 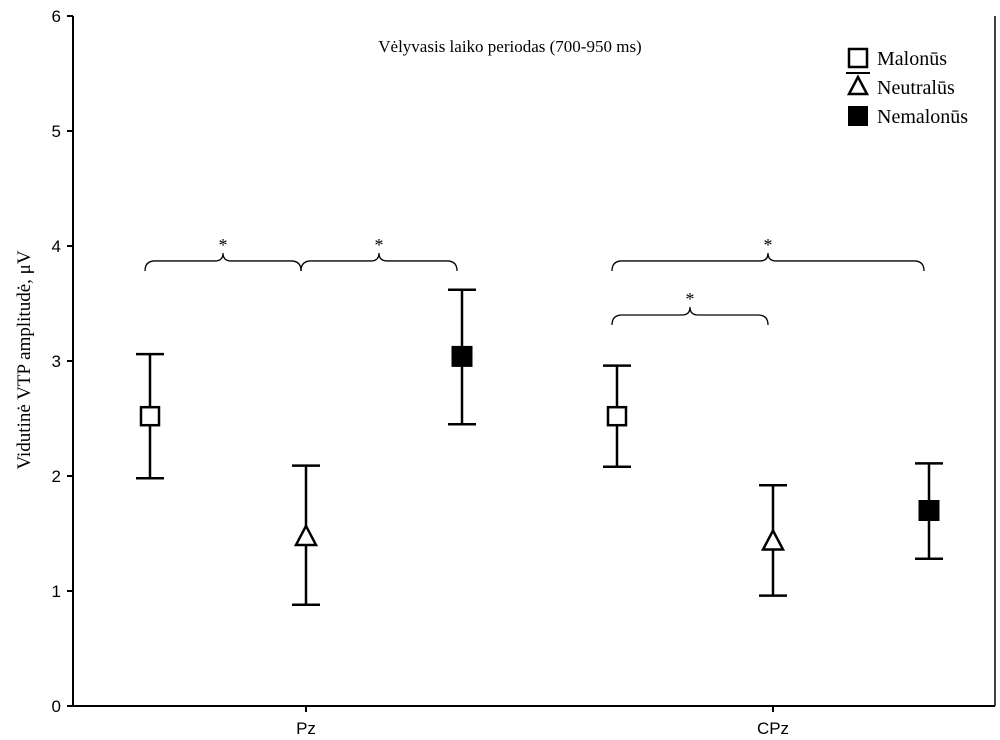 What do you see at coordinates (773, 728) in the screenshot?
I see `x-tick-label: CPz` at bounding box center [773, 728].